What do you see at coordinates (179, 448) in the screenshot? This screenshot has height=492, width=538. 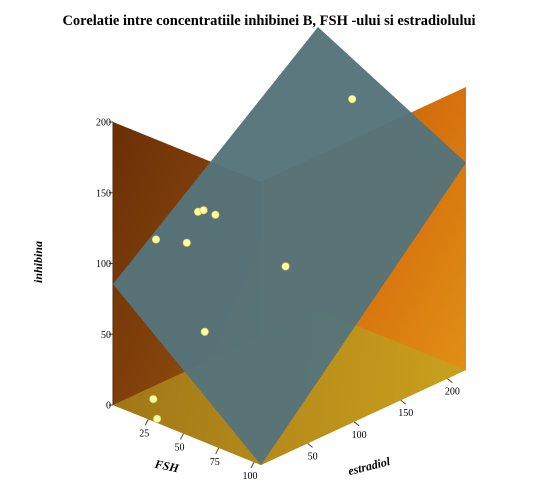 I see `x-tick-label: 50` at bounding box center [179, 448].